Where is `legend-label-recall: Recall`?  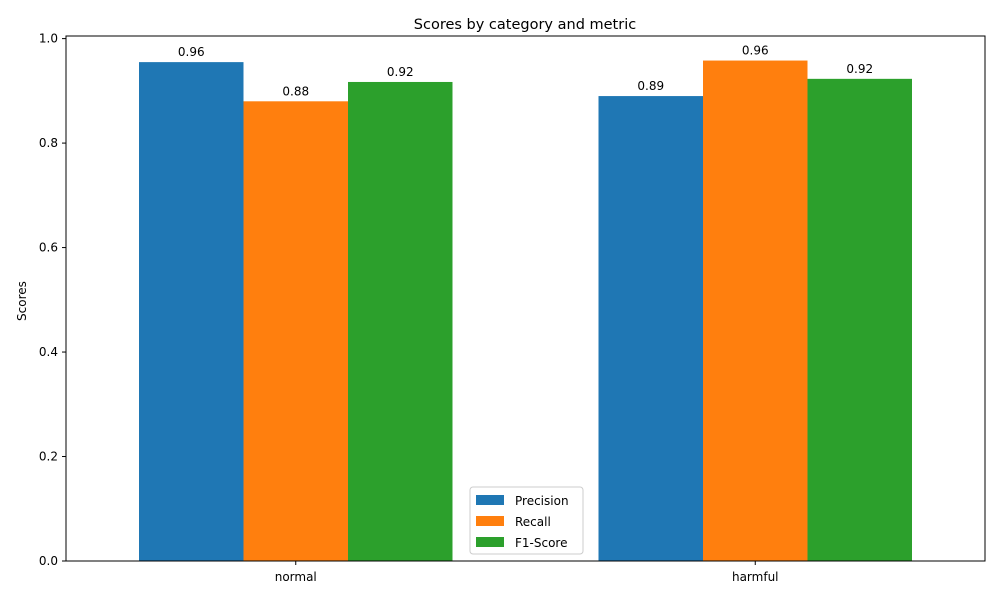 legend-label-recall: Recall is located at coordinates (533, 522).